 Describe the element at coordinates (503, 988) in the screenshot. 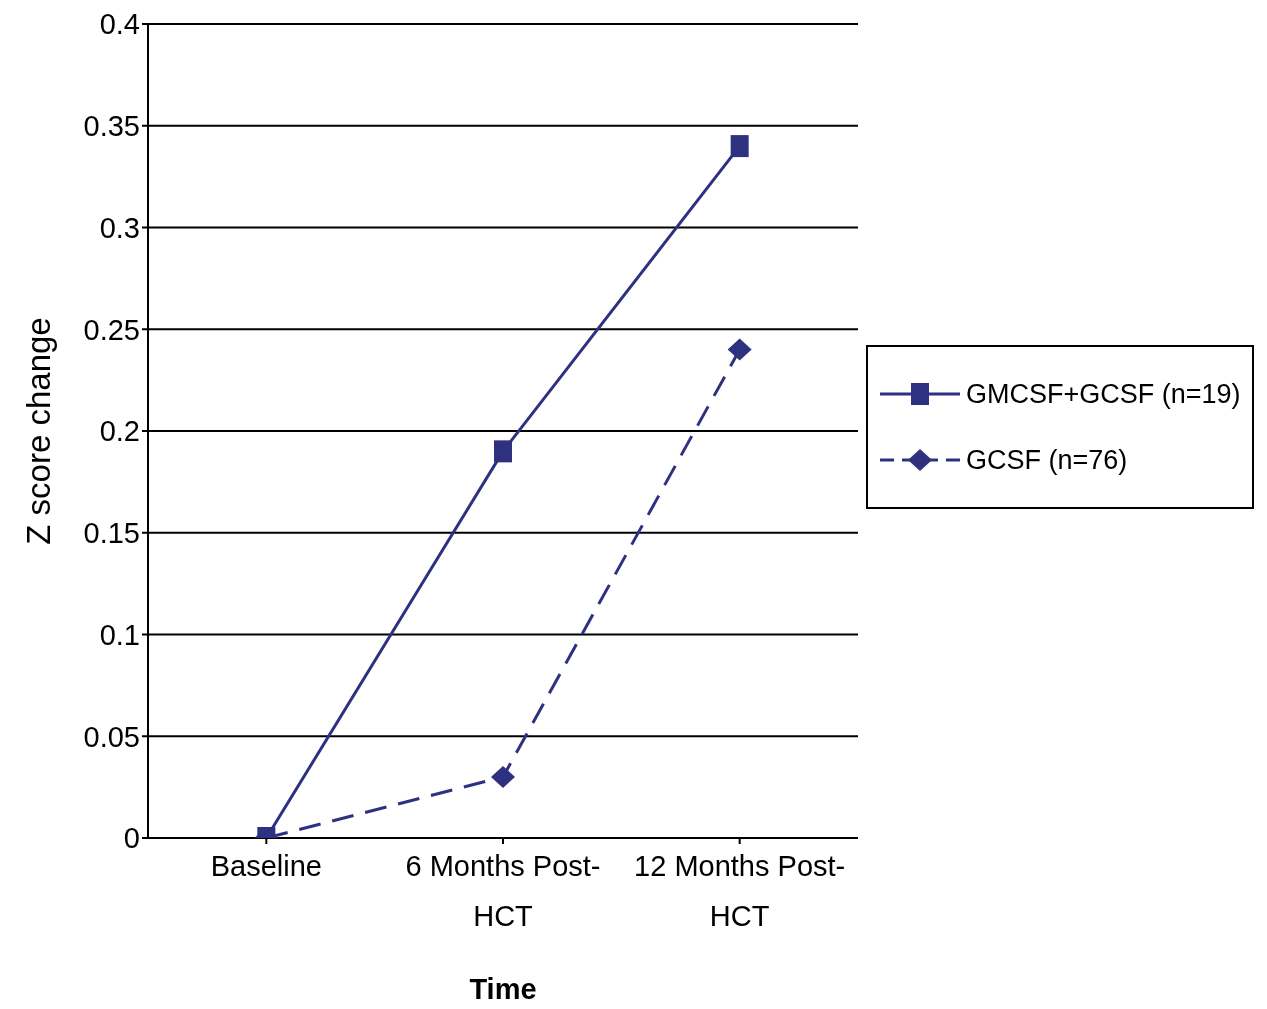

I see `x-axis-title: Time` at that location.